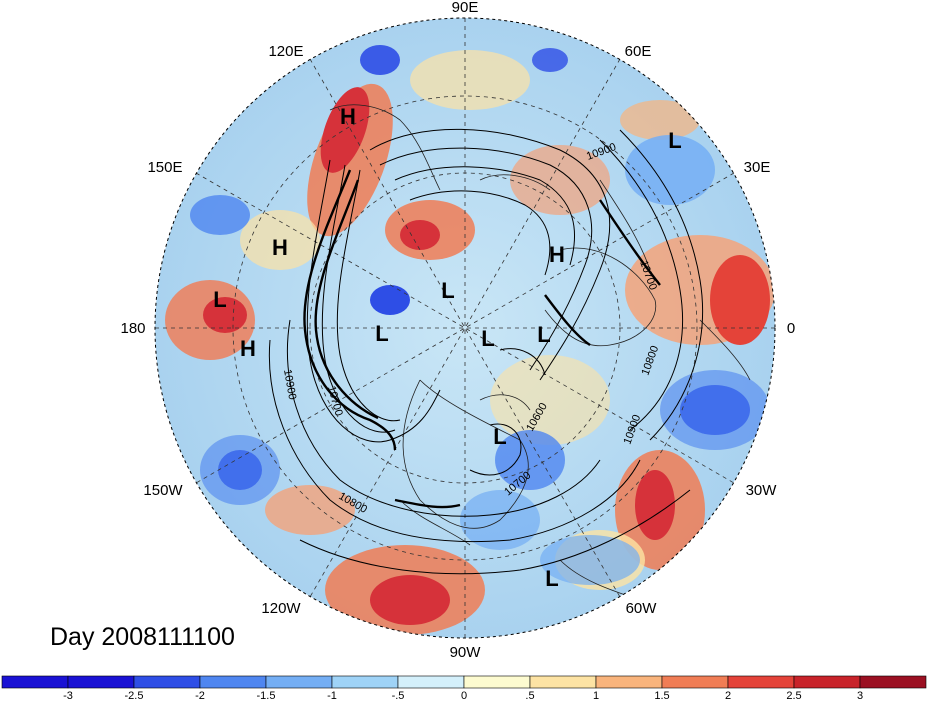 This screenshot has width=928, height=702. What do you see at coordinates (200, 696) in the screenshot?
I see `colorbar-tick-label: -2` at bounding box center [200, 696].